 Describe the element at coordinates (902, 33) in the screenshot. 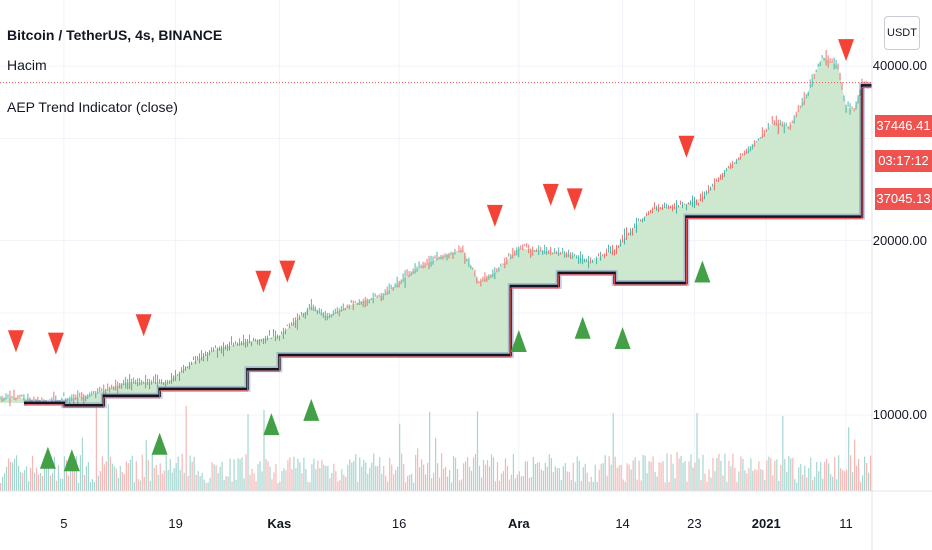

I see `currency-button: USDT` at that location.